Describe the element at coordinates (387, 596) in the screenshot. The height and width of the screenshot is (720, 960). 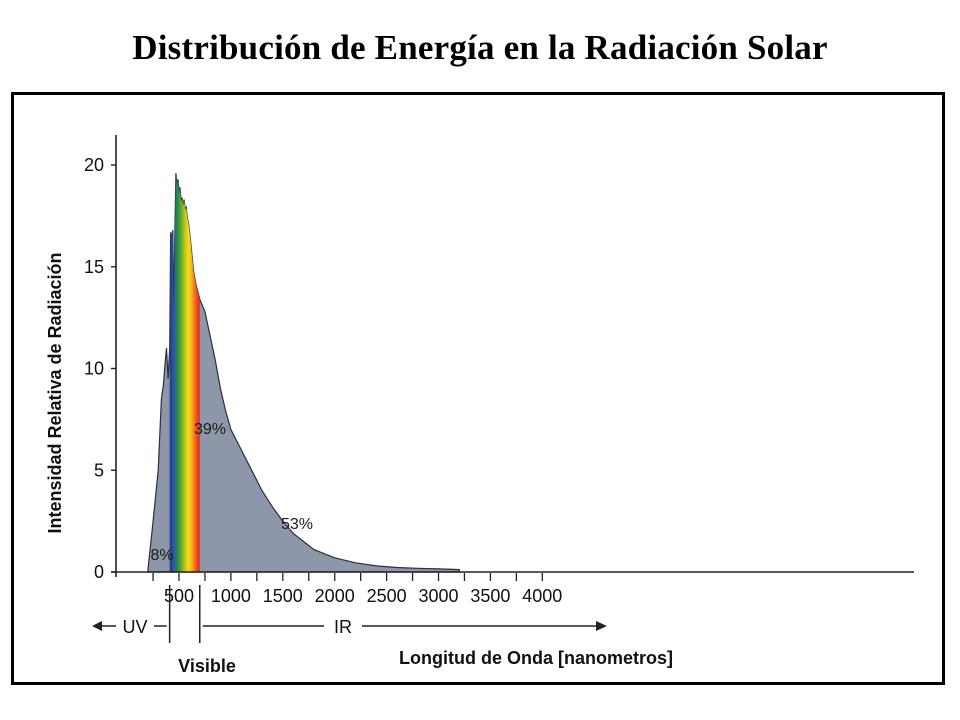
I see `x-tick-label: 2500` at that location.